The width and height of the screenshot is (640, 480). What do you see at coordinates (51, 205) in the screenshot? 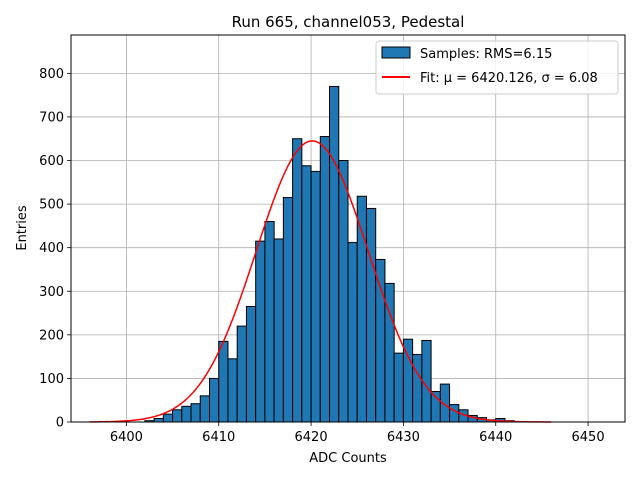
I see `y-tick-label: 500` at bounding box center [51, 205].